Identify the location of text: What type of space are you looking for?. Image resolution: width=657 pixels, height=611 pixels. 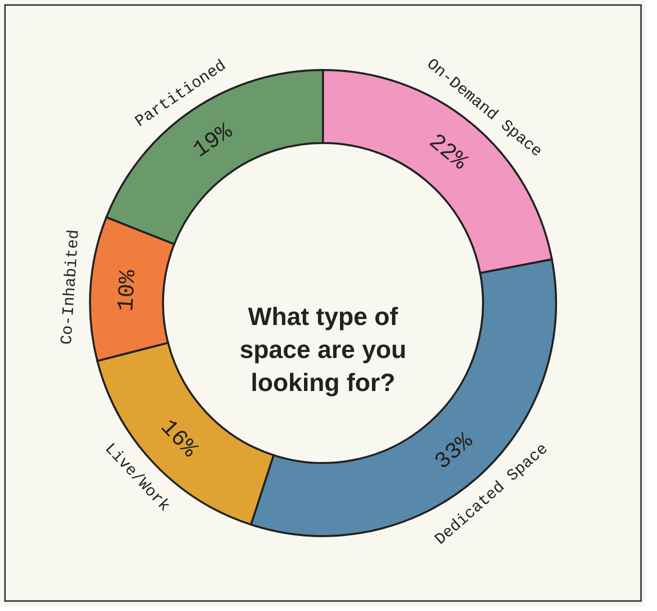
(323, 350).